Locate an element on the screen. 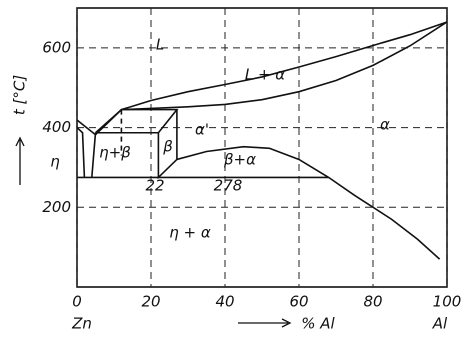 Image resolution: width=474 pixels, height=351 pixels. y-tick-label: 400 is located at coordinates (56, 127).